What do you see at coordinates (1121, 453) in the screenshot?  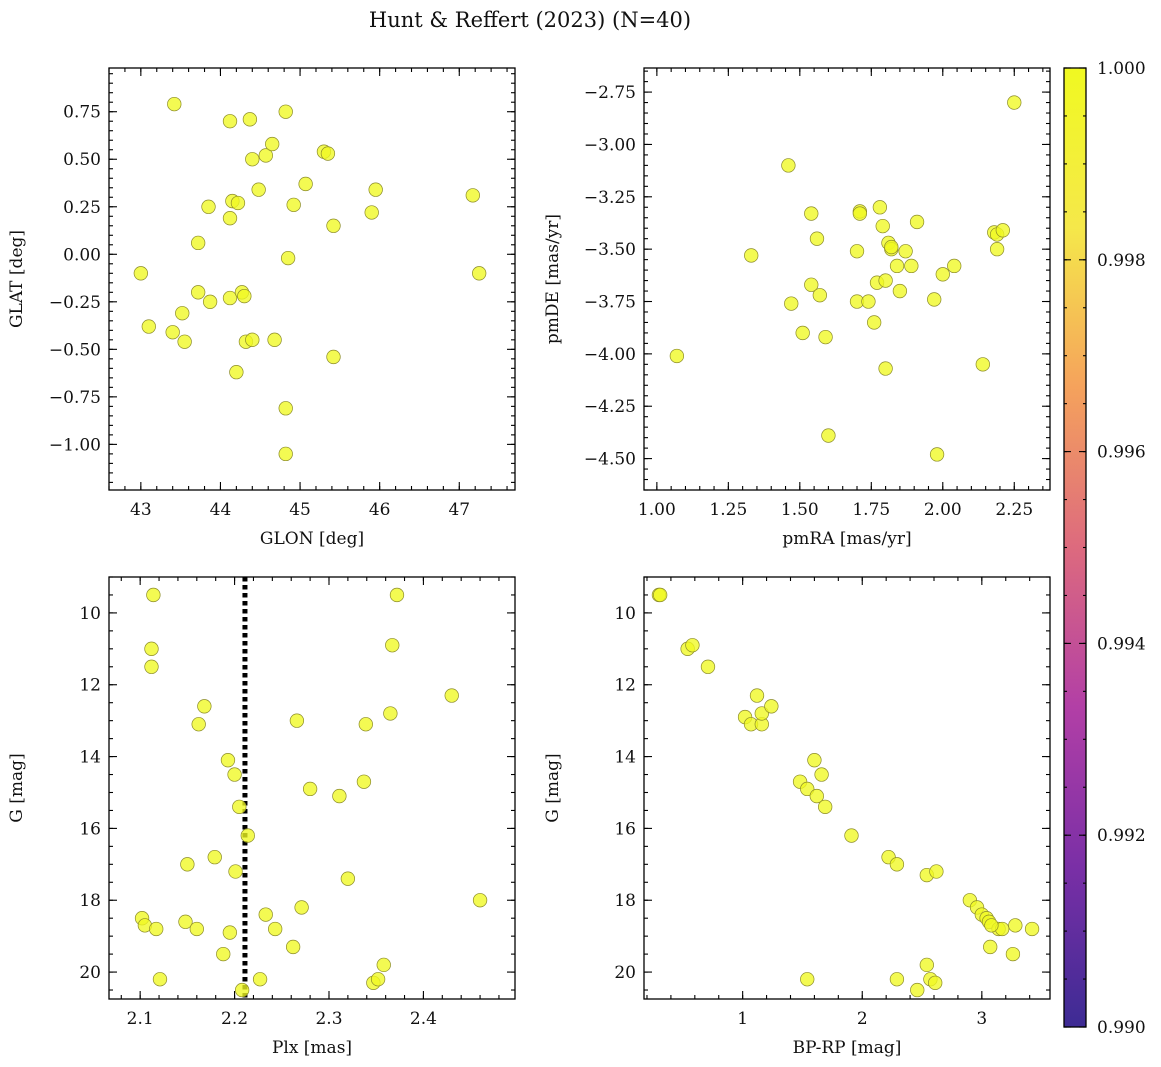 I see `colorbar-tick-label: 0.996` at bounding box center [1121, 453].